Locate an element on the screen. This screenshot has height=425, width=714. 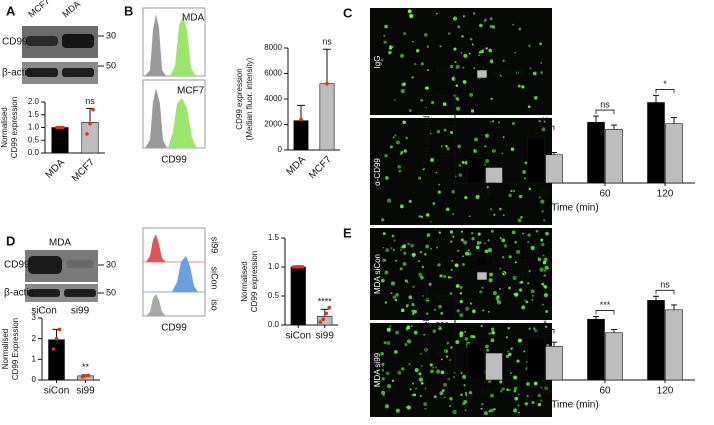
panel-label: D is located at coordinates (10, 240).